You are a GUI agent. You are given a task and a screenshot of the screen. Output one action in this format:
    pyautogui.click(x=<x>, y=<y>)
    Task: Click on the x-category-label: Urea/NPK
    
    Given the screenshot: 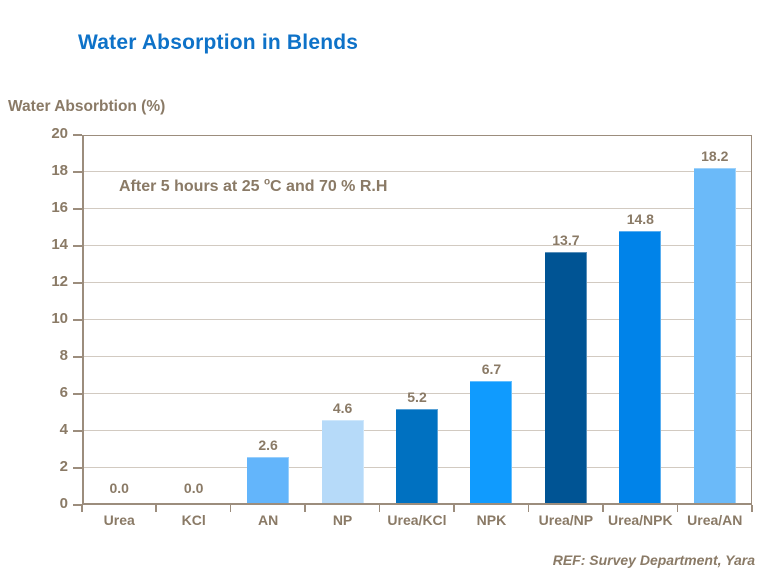 What is the action you would take?
    pyautogui.click(x=640, y=520)
    